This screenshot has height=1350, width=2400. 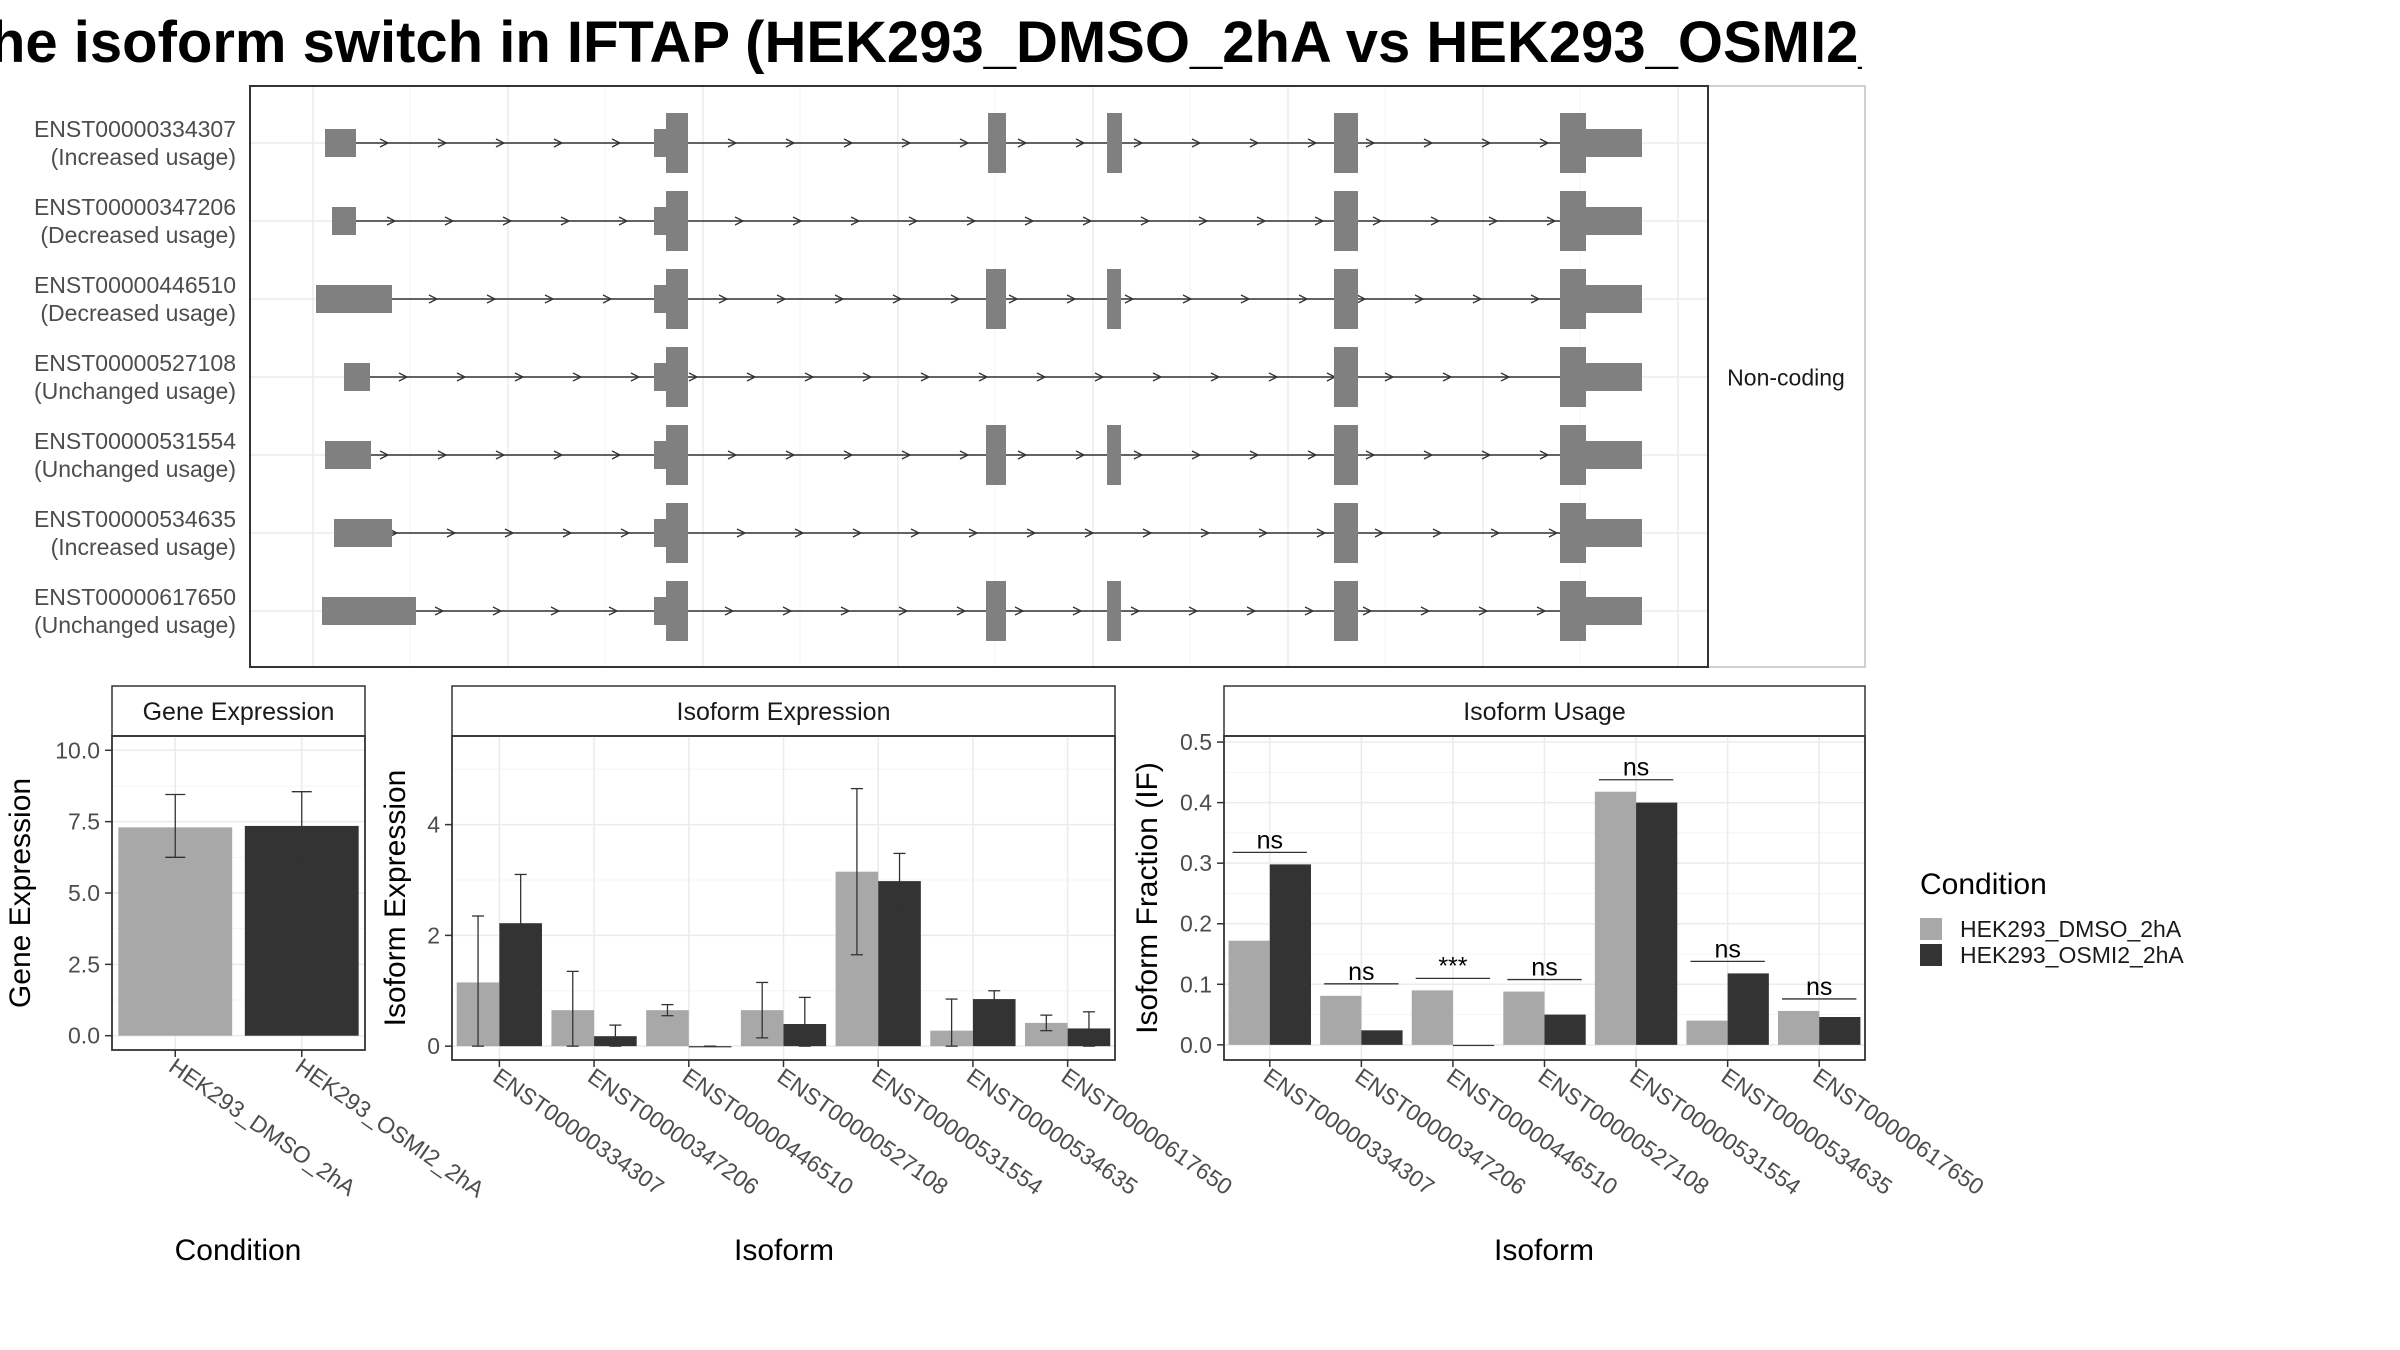 I want to click on y-tick-label: 2, so click(x=433, y=935).